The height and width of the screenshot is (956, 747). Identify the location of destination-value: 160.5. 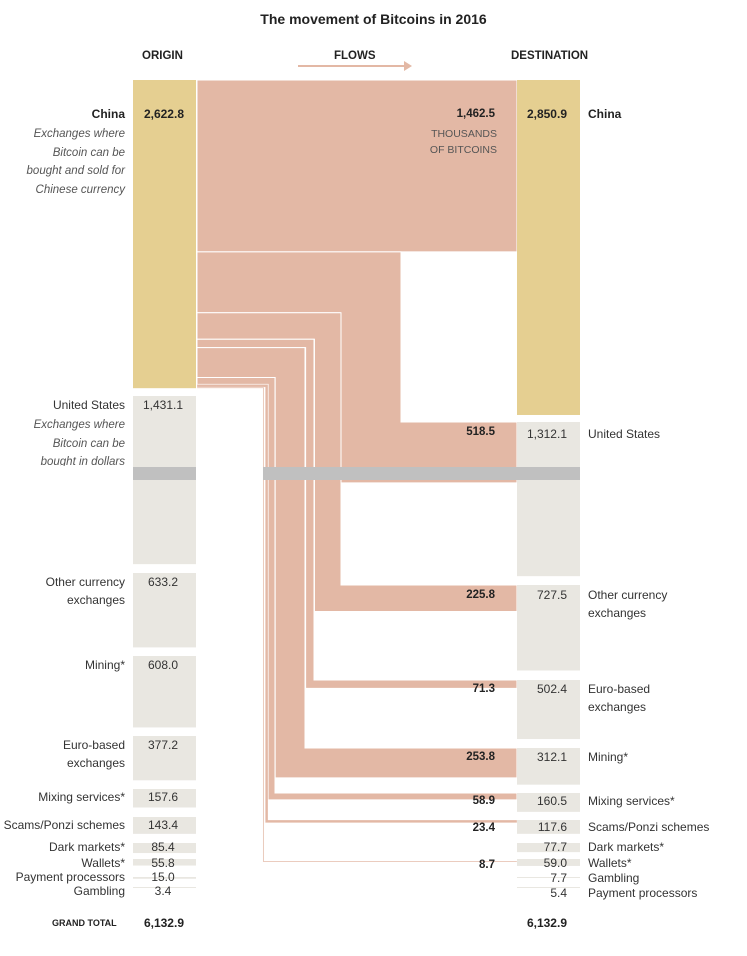
(551, 801).